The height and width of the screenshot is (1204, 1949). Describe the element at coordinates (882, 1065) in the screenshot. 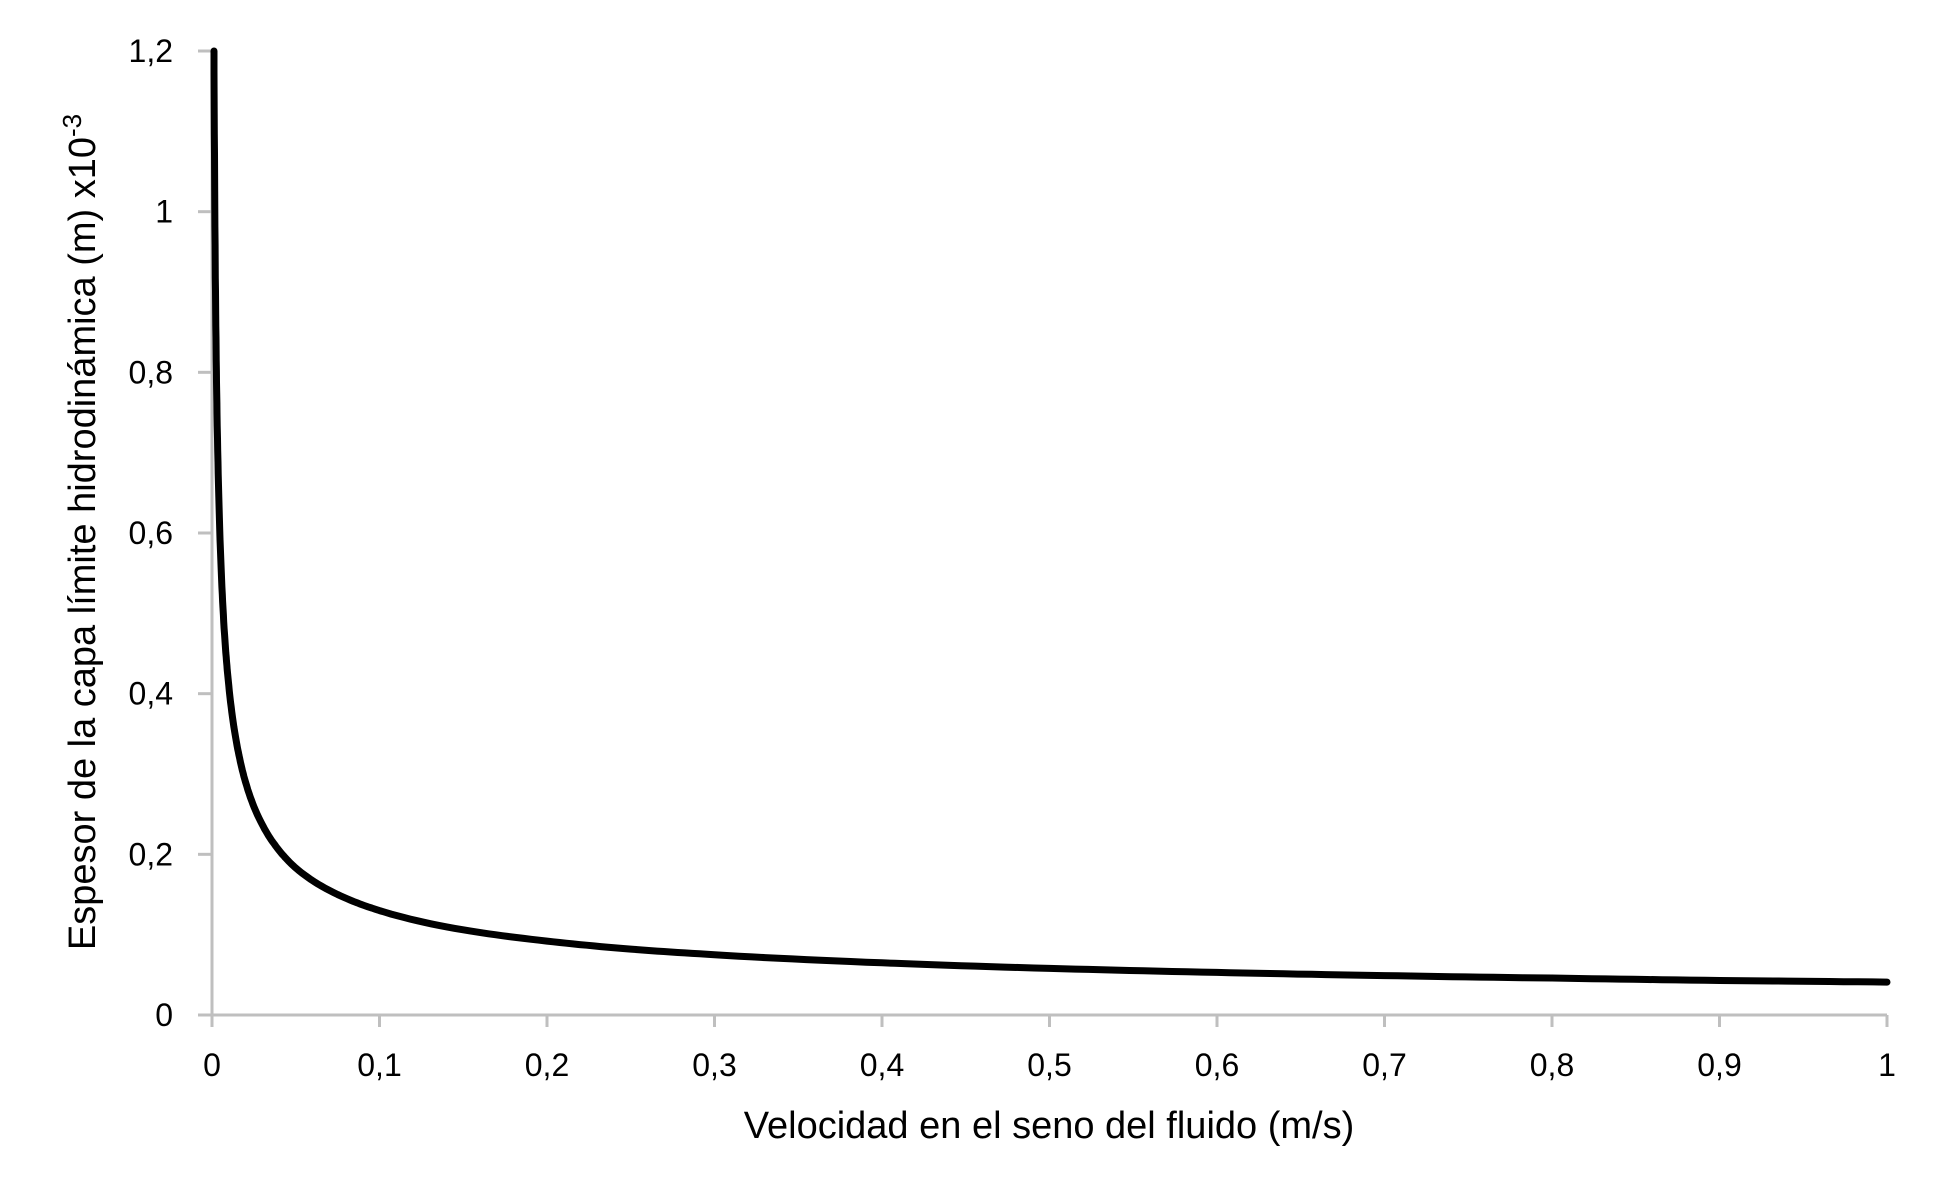

I see `x-tick-label: 0,4` at that location.